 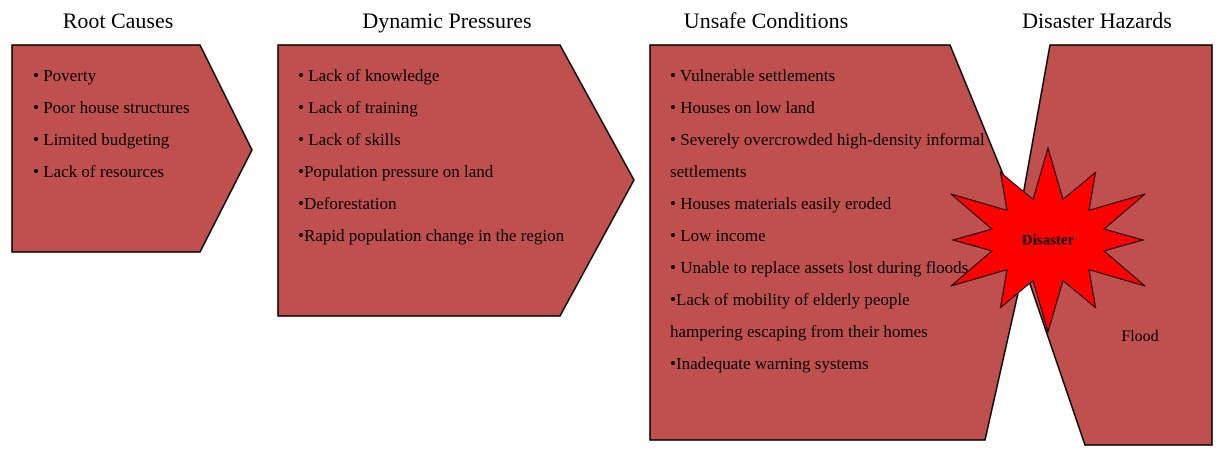 I want to click on column-heading: Disaster Hazards, so click(x=1097, y=20).